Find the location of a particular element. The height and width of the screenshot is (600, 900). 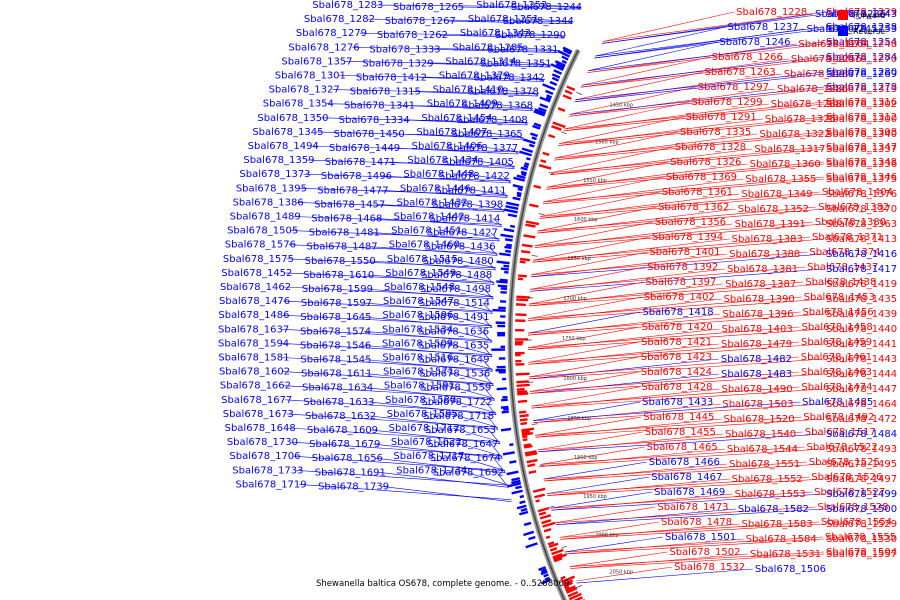

gene-label: Sbal678_1494 is located at coordinates (283, 146).